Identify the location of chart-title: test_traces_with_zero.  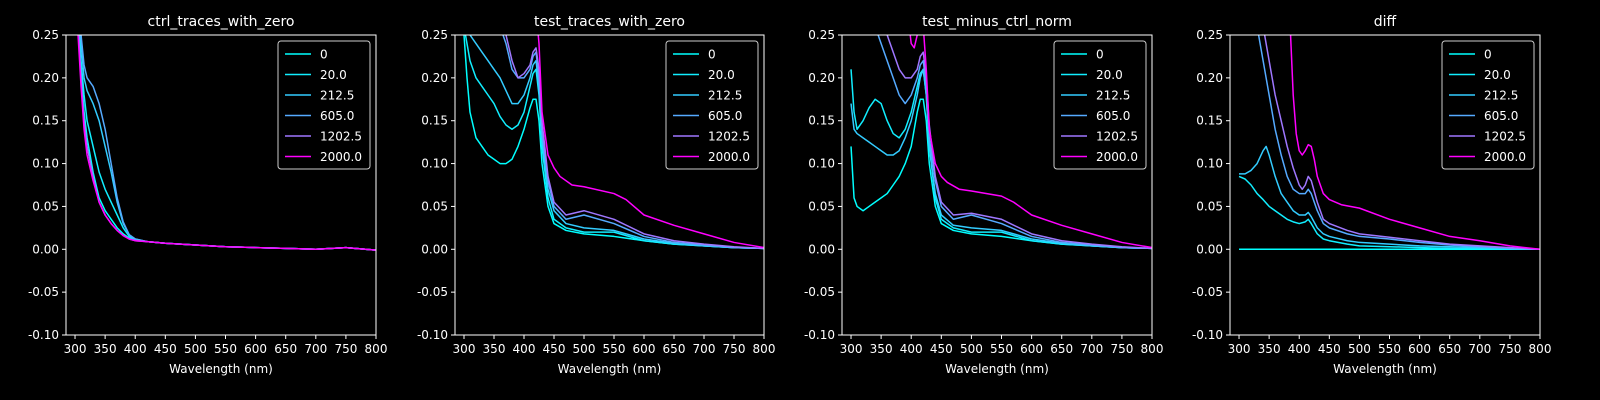
(609, 22).